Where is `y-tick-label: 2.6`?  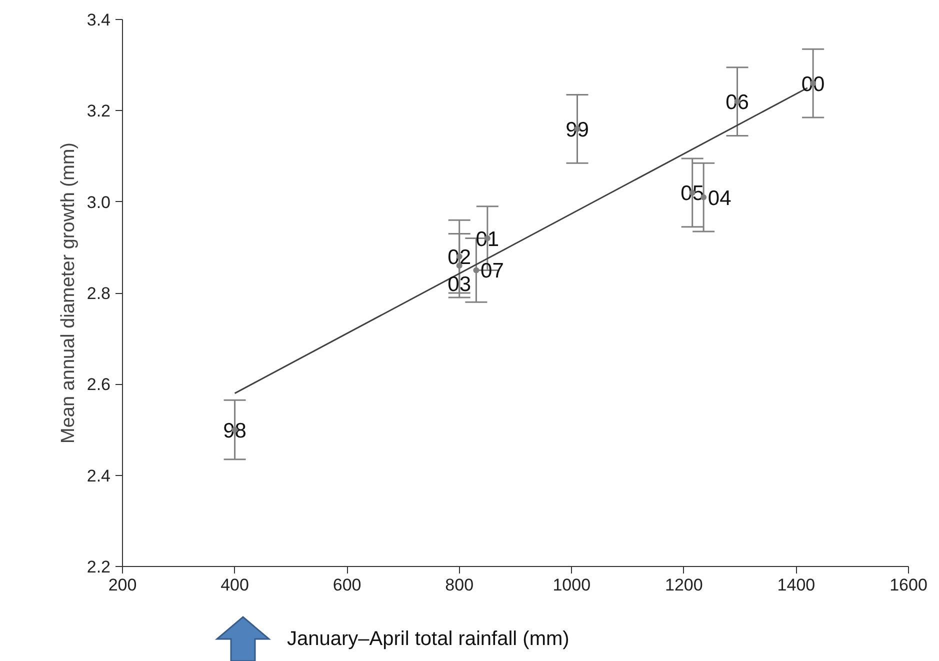 y-tick-label: 2.6 is located at coordinates (98, 384).